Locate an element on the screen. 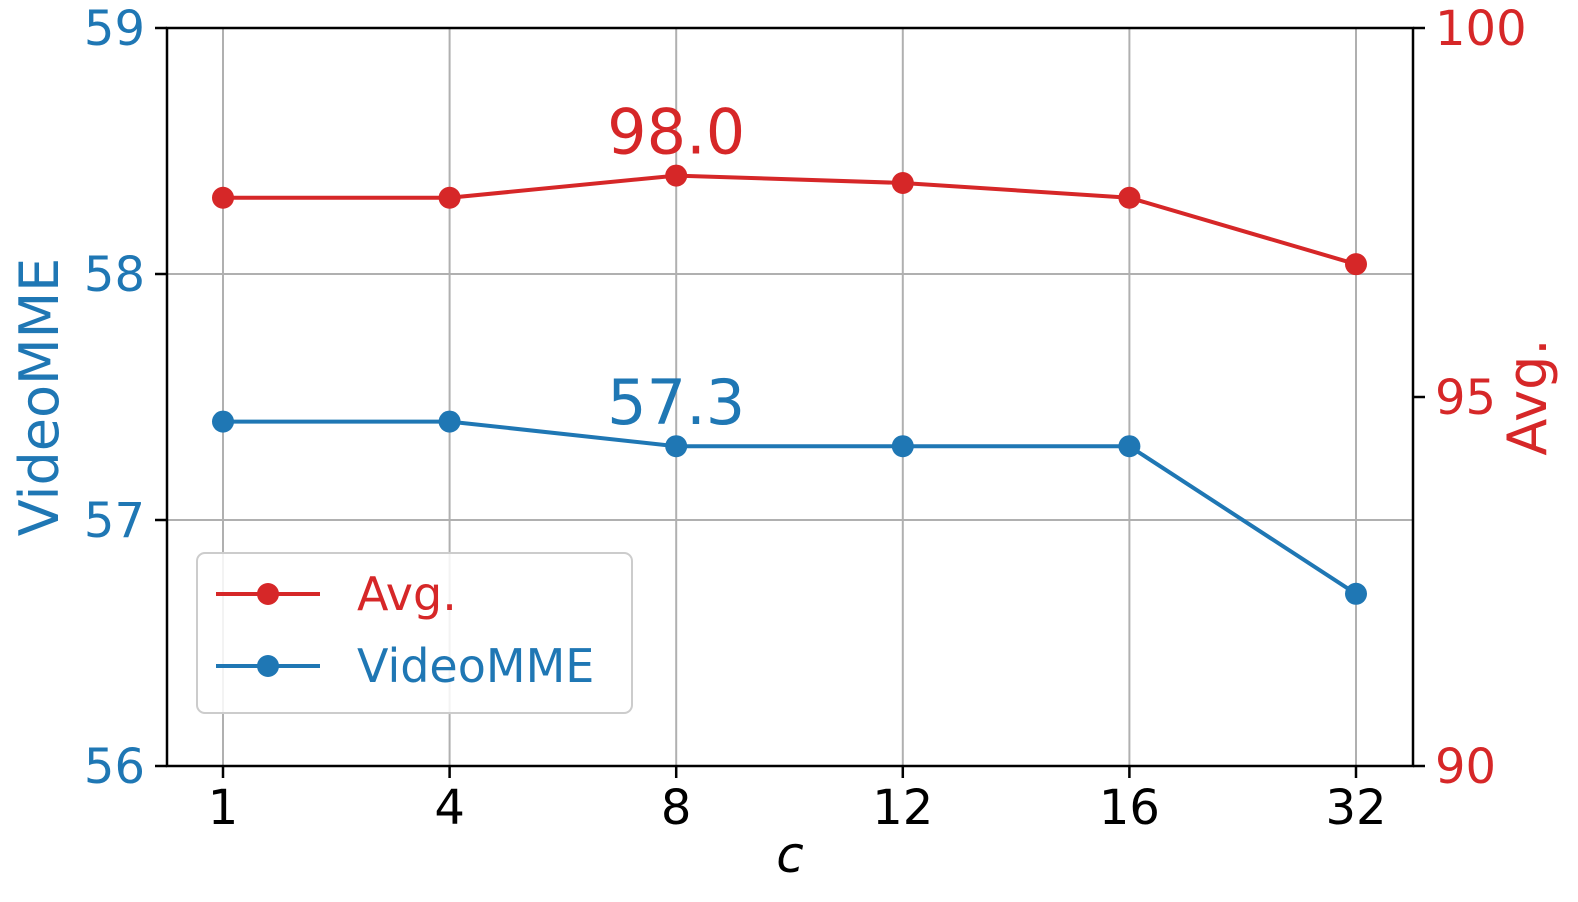 The image size is (1578, 902). series-line-avg is located at coordinates (790, 220).